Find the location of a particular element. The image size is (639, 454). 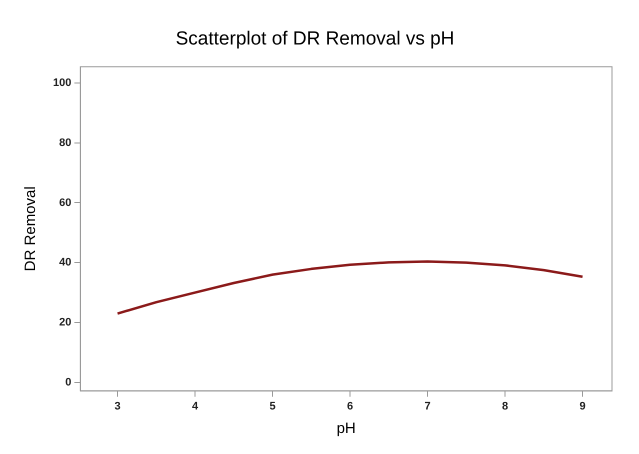

y-tick-label: 20 is located at coordinates (65, 322).